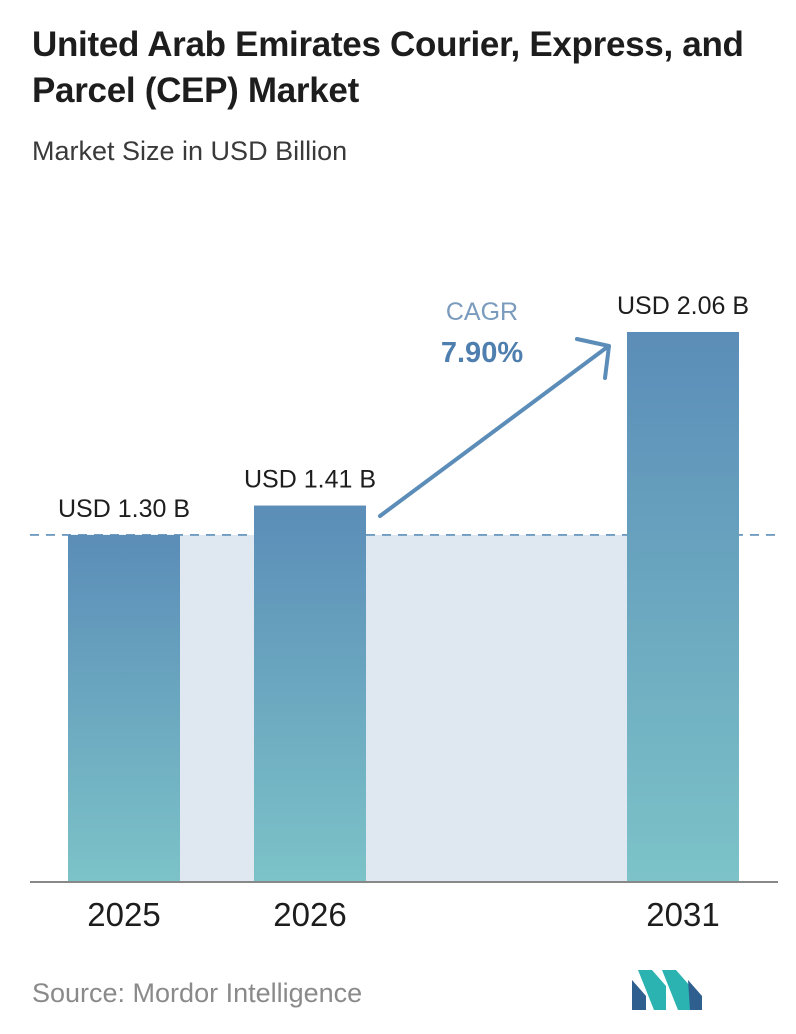 The image size is (796, 1034). I want to click on value-label-2025: USD 1.30 B, so click(124, 509).